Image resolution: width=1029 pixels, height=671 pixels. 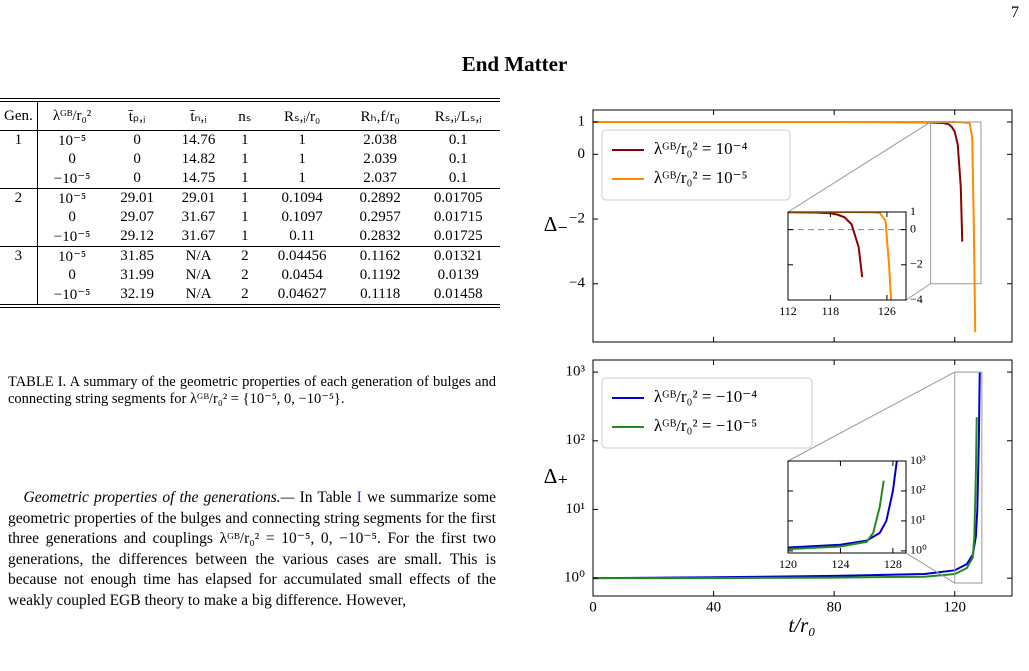 I want to click on legend-label: λᴳᴮ/r₀² = −10⁻⁵, so click(x=705, y=425).